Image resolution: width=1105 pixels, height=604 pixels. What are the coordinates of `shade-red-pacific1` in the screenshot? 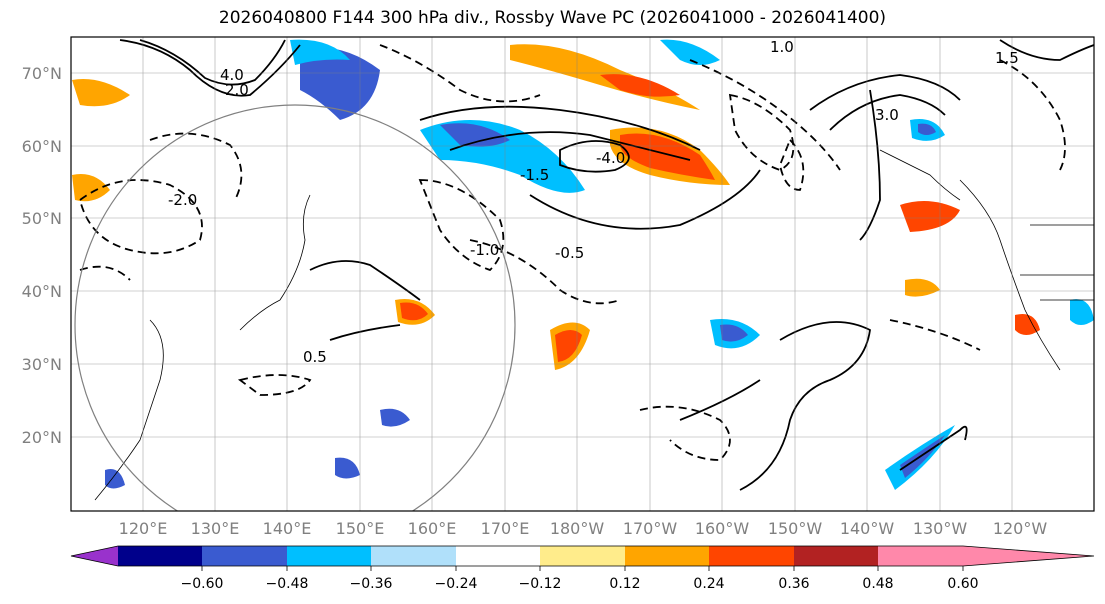 It's located at (414, 311).